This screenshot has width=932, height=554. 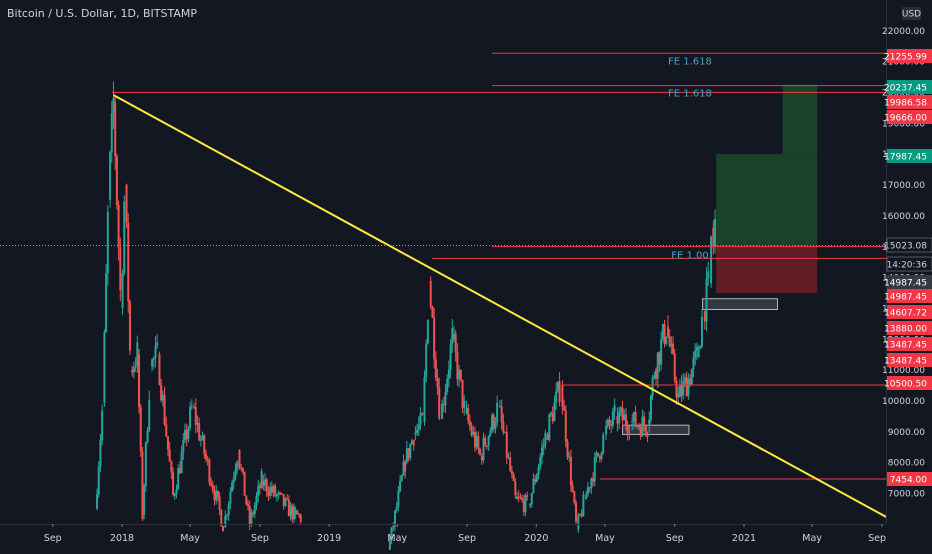 I want to click on price-label-text: 19986.58, so click(x=905, y=104).